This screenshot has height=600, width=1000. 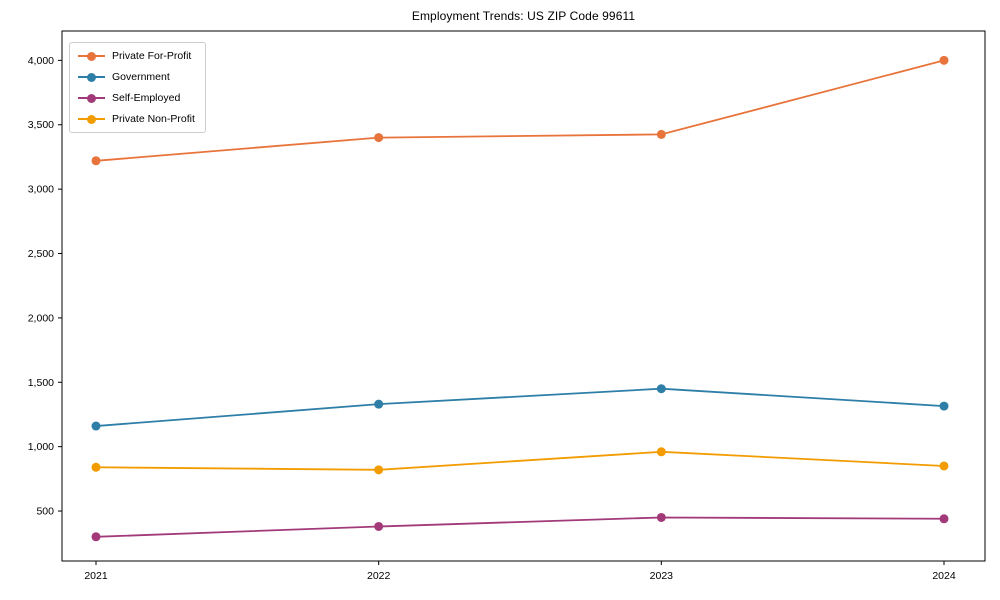 What do you see at coordinates (41, 125) in the screenshot?
I see `y-tick-label: 3,500` at bounding box center [41, 125].